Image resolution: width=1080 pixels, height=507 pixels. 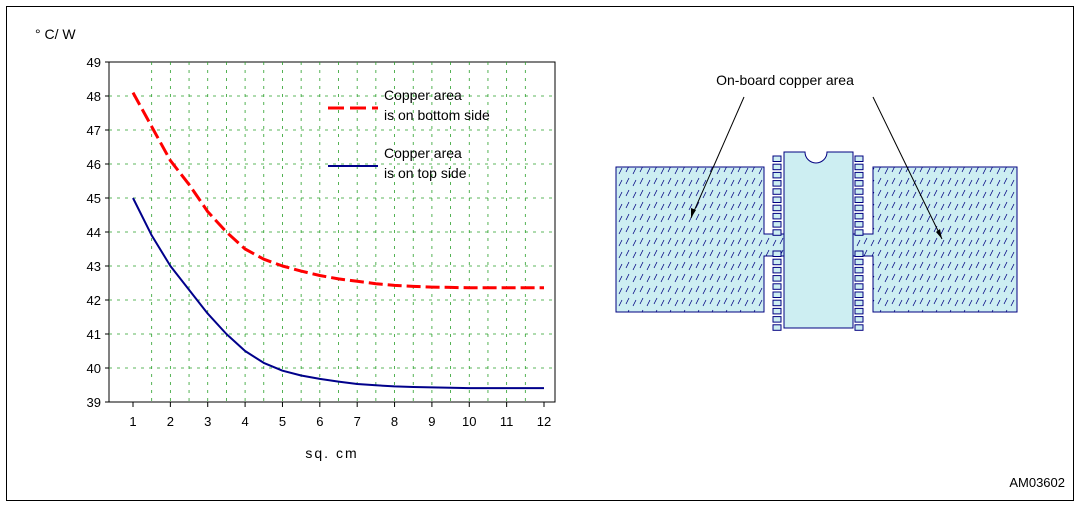 I want to click on y-tick-label: 42, so click(x=94, y=300).